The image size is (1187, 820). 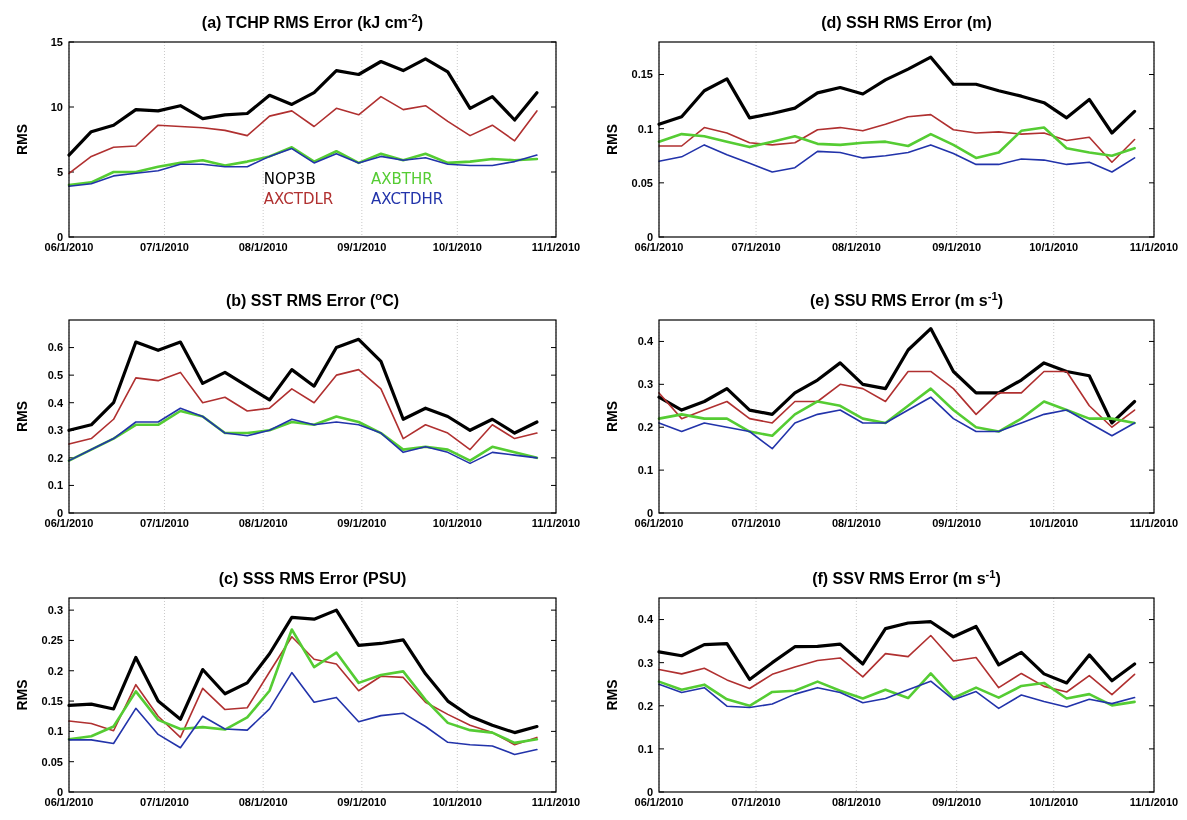 What do you see at coordinates (298, 199) in the screenshot?
I see `text: AXCTDLR` at bounding box center [298, 199].